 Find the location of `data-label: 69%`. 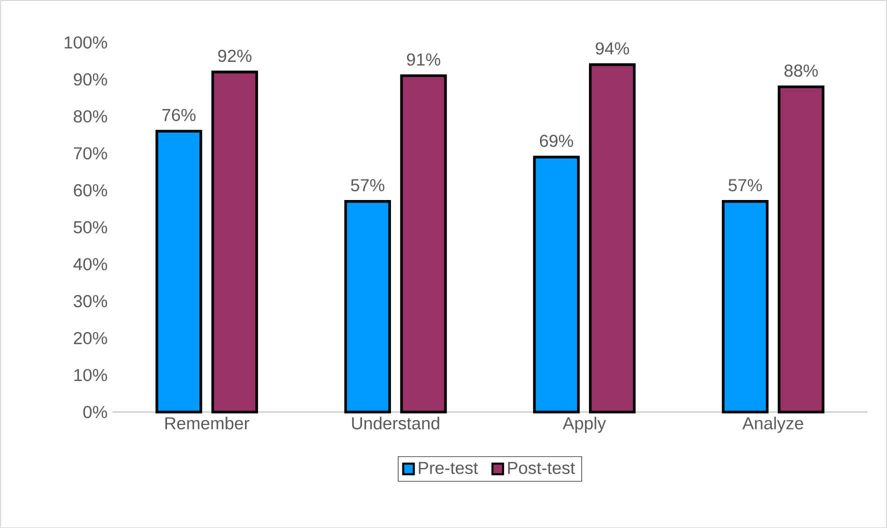

data-label: 69% is located at coordinates (557, 140).